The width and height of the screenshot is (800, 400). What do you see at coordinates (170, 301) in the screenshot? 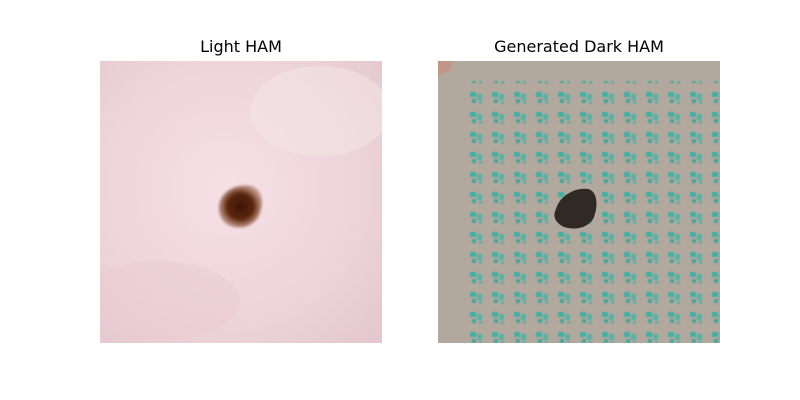
I see `skin-shadow` at bounding box center [170, 301].